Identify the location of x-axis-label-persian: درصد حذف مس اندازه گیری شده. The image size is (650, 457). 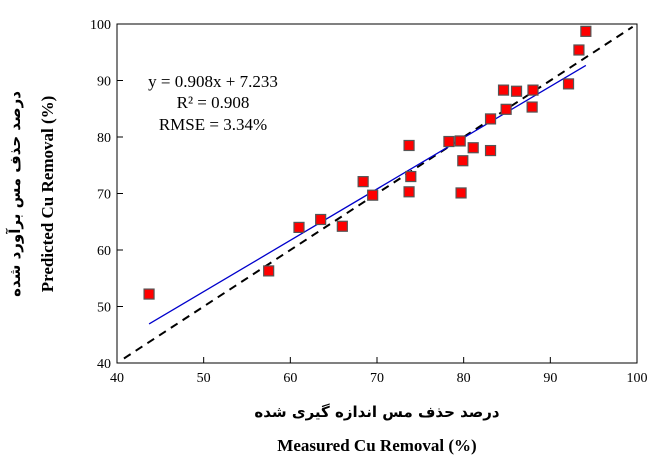
(377, 412).